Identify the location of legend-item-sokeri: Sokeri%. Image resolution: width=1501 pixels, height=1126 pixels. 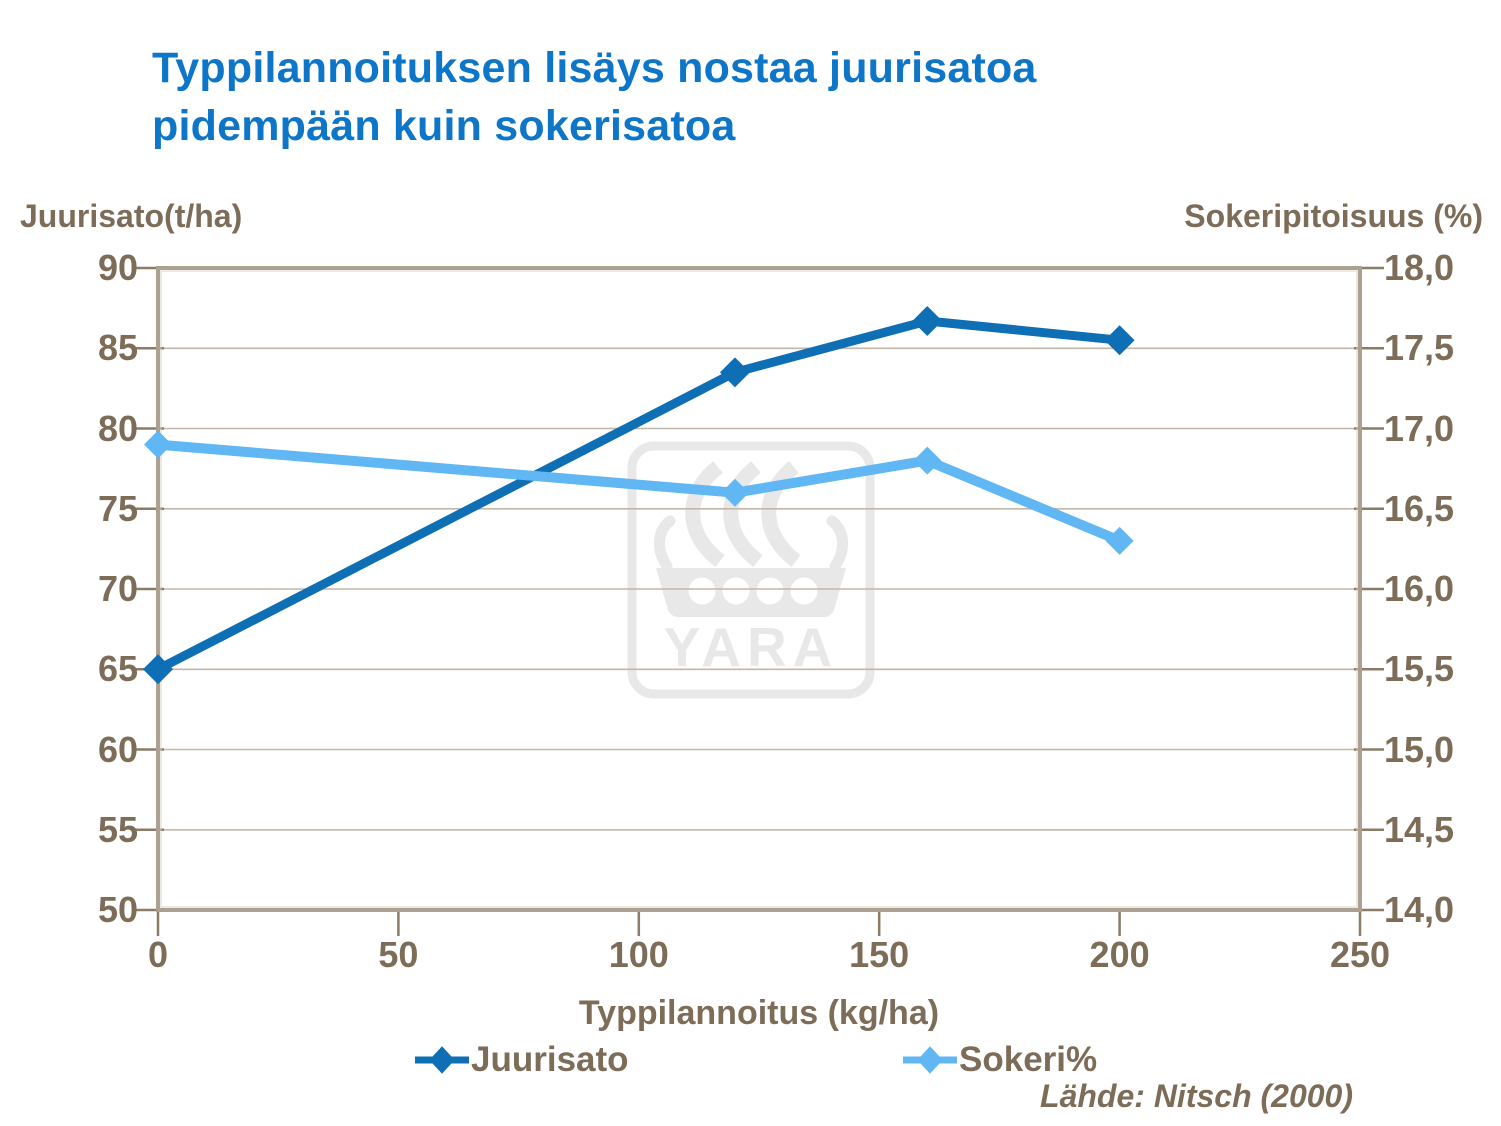
(1000, 1060).